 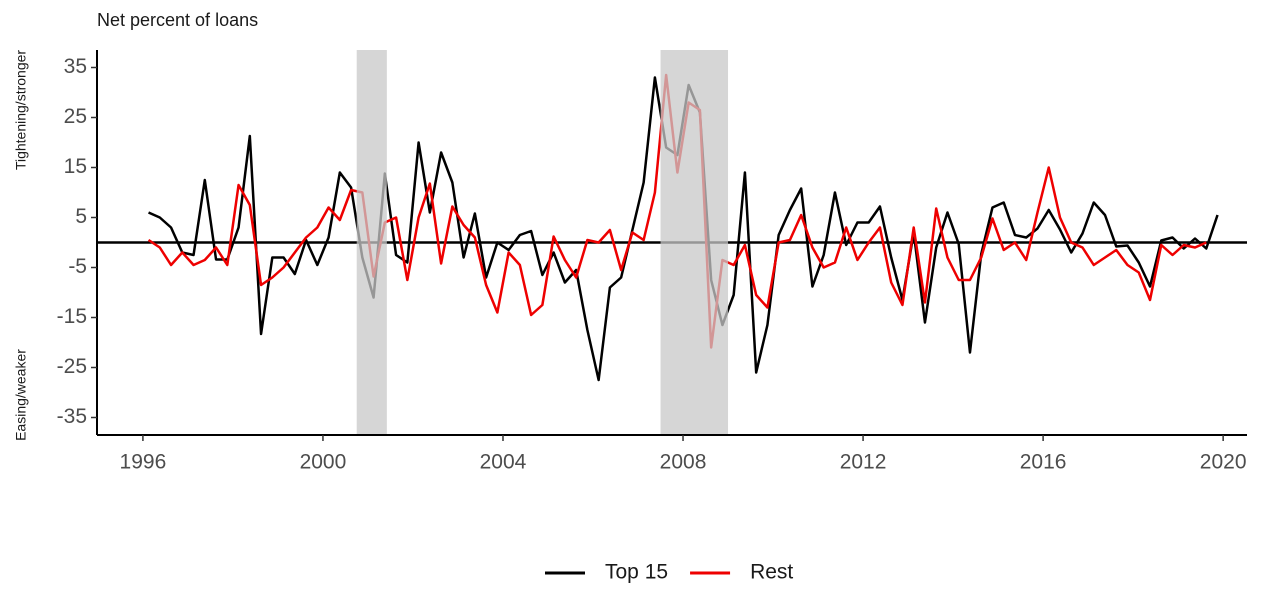 What do you see at coordinates (323, 462) in the screenshot?
I see `x-tick-label: 2000` at bounding box center [323, 462].